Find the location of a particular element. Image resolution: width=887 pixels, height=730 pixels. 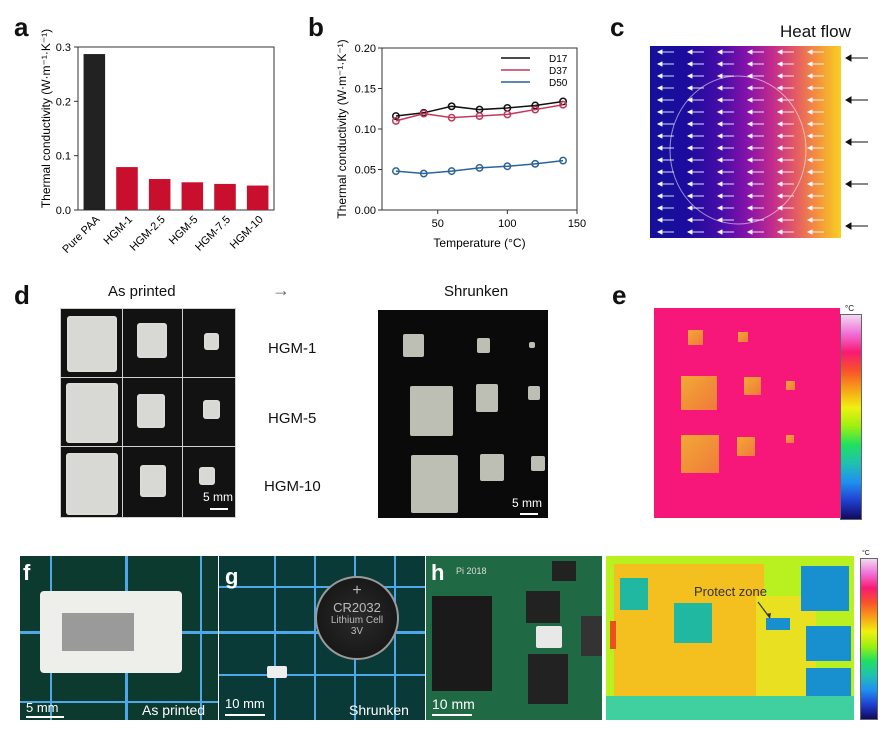

series-line-d50 is located at coordinates (479, 167).